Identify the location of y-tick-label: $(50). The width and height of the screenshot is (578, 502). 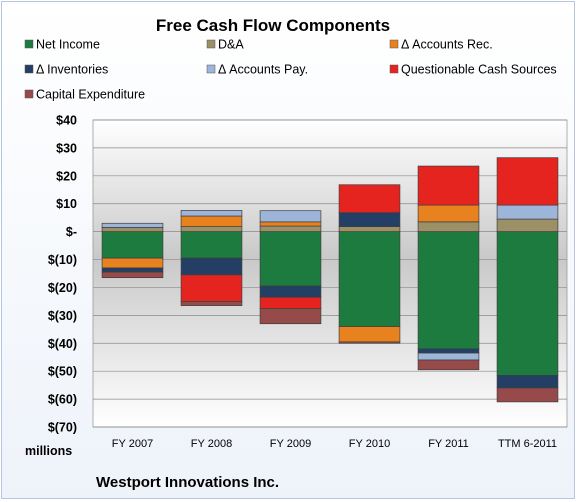
(62, 372).